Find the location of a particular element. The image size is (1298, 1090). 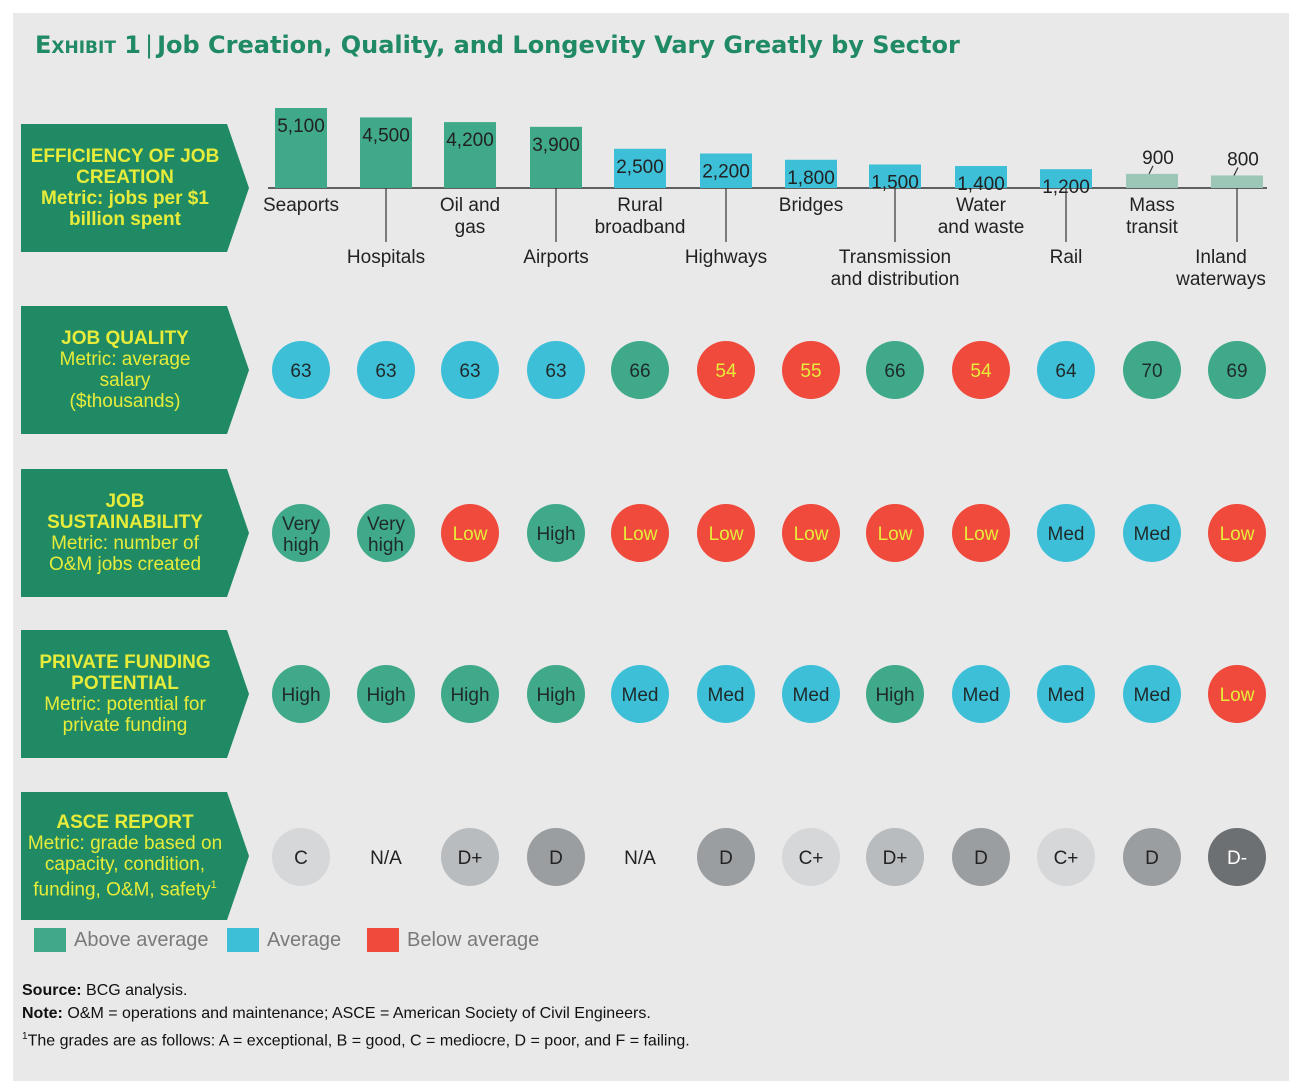

legend-label: Below average is located at coordinates (473, 939).